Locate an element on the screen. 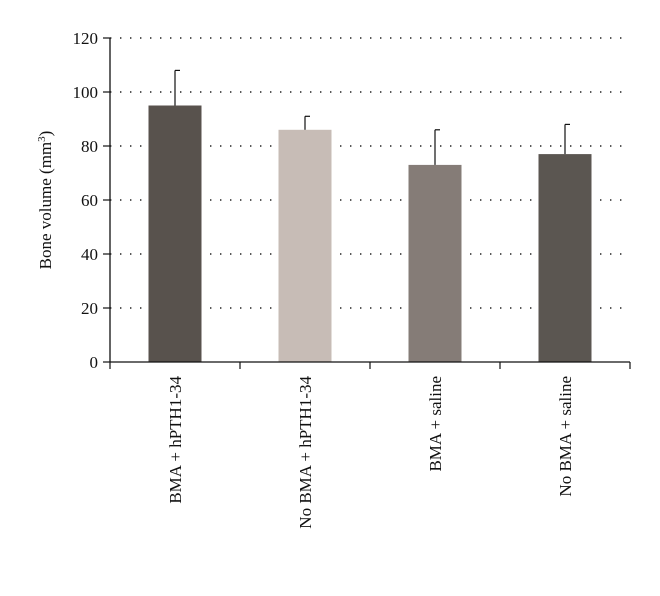 This screenshot has width=660, height=596. y-tick-label: 60 is located at coordinates (89, 200).